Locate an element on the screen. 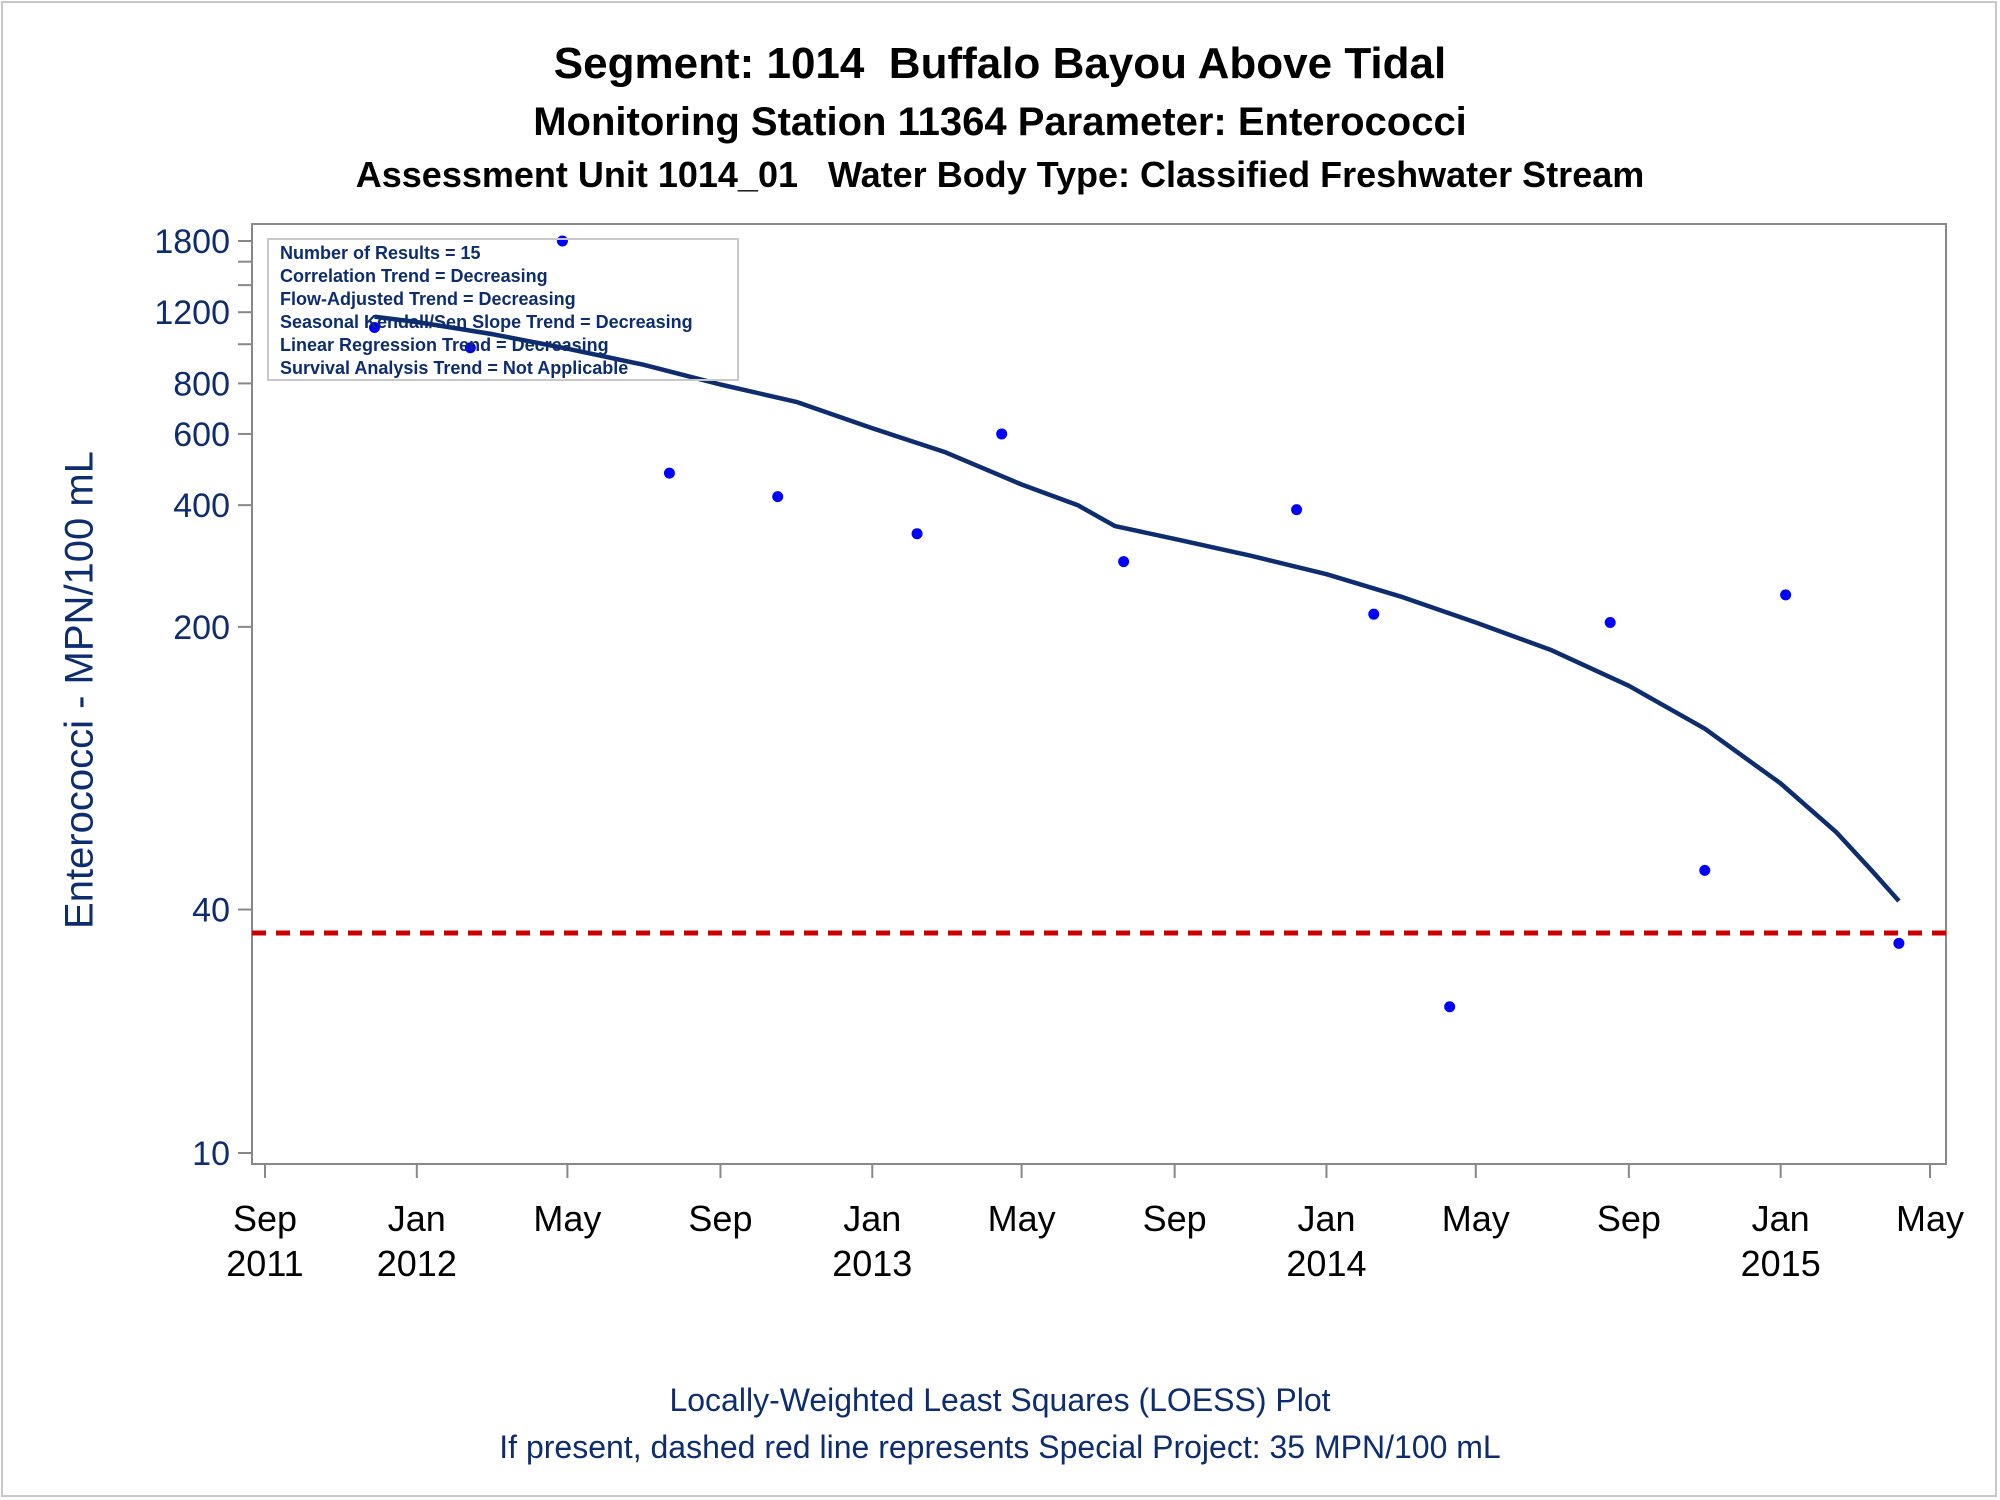 The width and height of the screenshot is (2000, 1500). y-axis-label-wrap: Enterococci - MPN/100 mL is located at coordinates (80, 690).